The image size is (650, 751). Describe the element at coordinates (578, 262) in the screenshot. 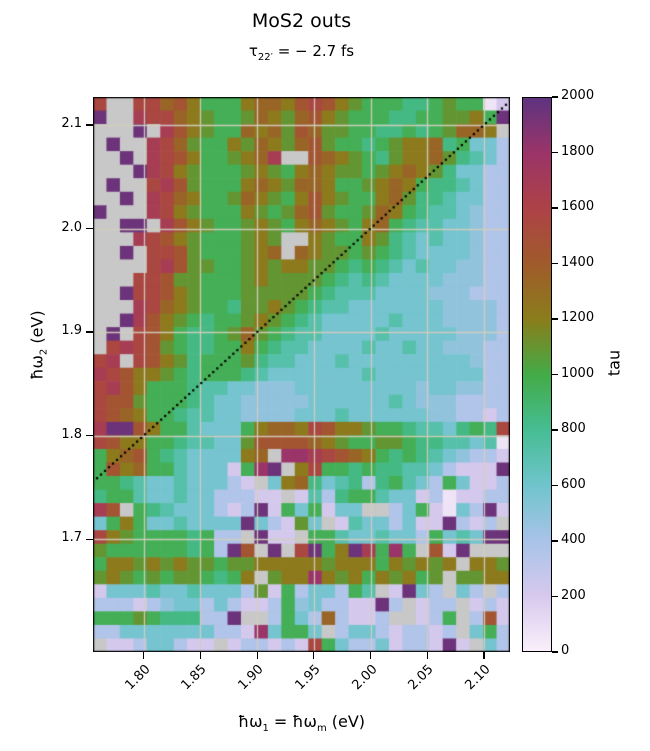

I see `colorbar-tick-label: 1400` at that location.